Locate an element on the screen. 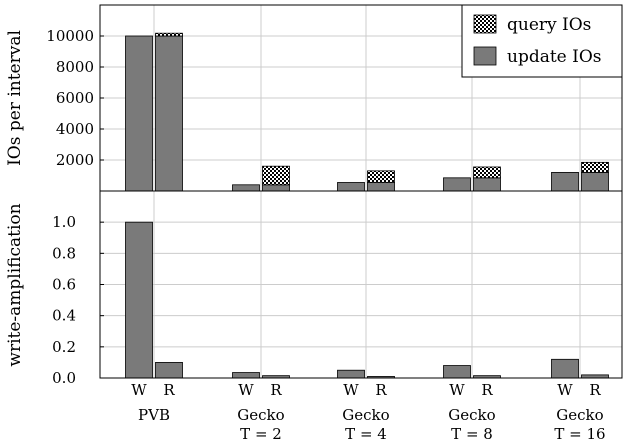 Image resolution: width=626 pixels, height=445 pixels. group-label-line1: PVB is located at coordinates (154, 415).